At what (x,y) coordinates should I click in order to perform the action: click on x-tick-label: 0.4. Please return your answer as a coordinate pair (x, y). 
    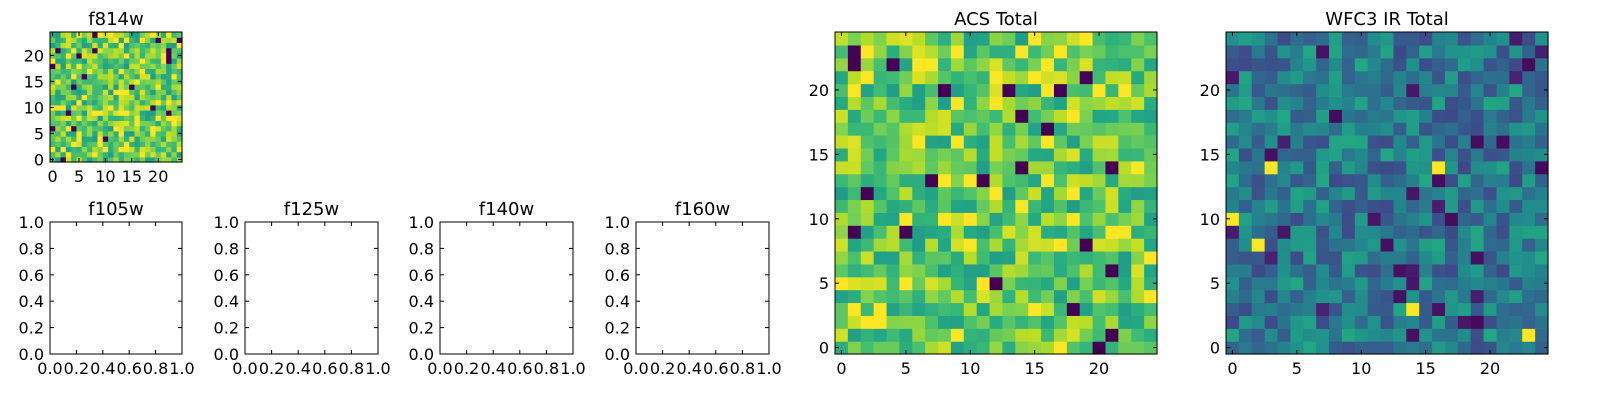
    Looking at the image, I should click on (492, 368).